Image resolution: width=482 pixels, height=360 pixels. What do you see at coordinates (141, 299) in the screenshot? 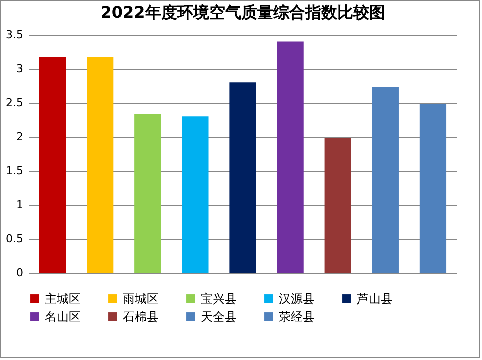
I see `legend-label: 雨城区` at bounding box center [141, 299].